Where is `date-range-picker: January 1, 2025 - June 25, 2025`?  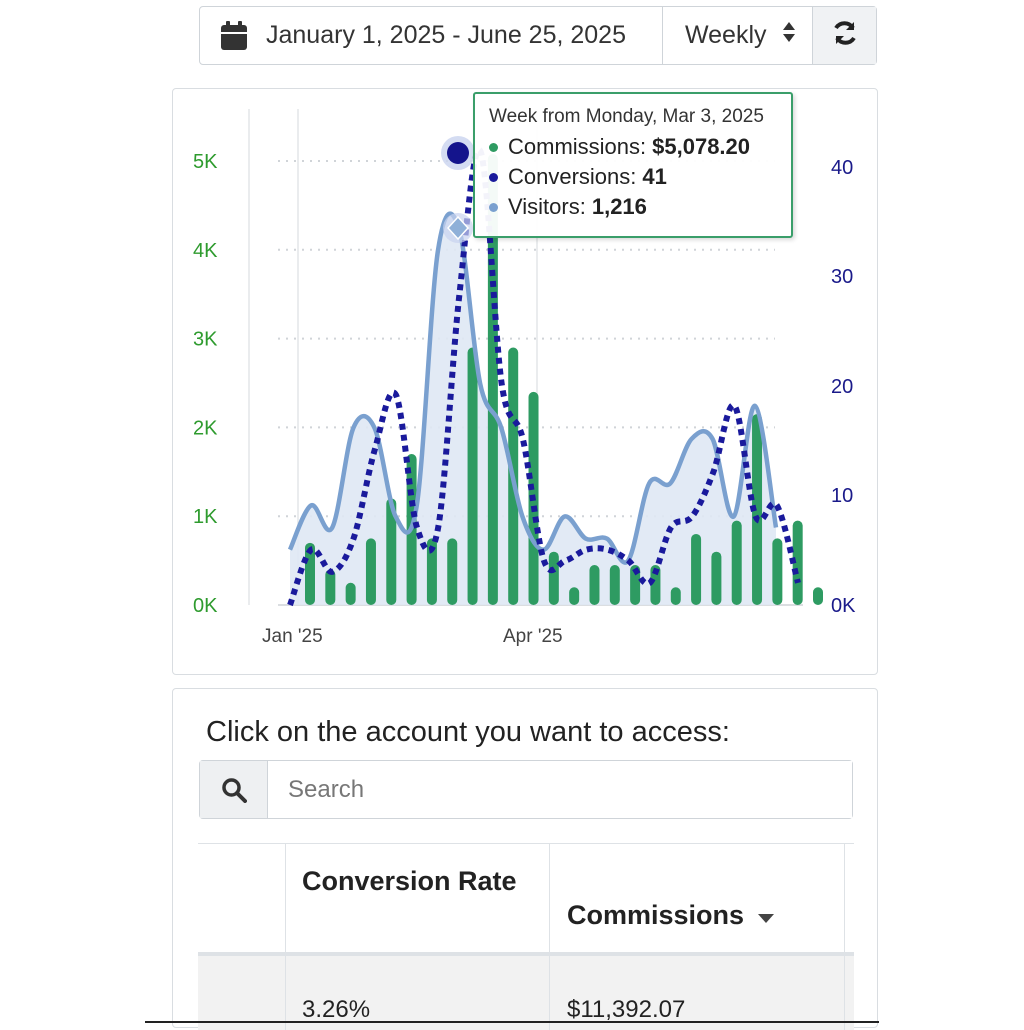 date-range-picker: January 1, 2025 - June 25, 2025 is located at coordinates (431, 35).